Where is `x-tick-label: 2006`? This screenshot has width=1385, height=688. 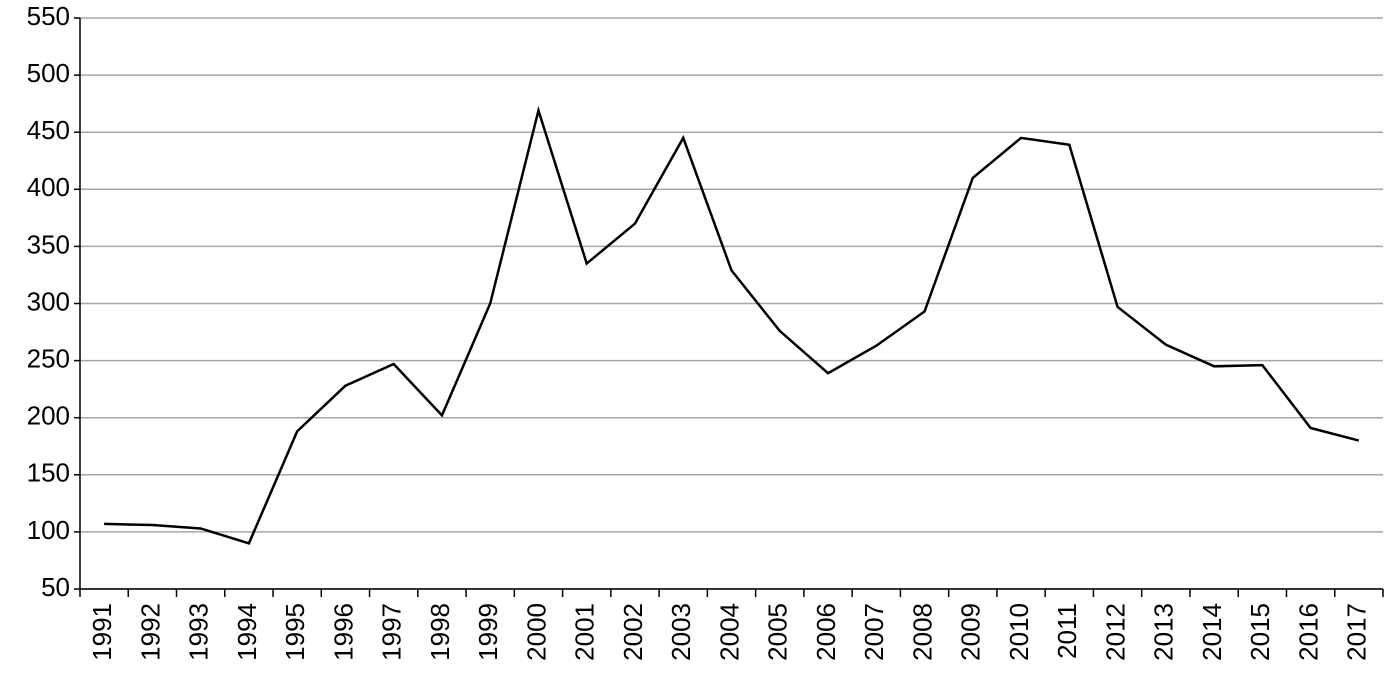 x-tick-label: 2006 is located at coordinates (826, 632).